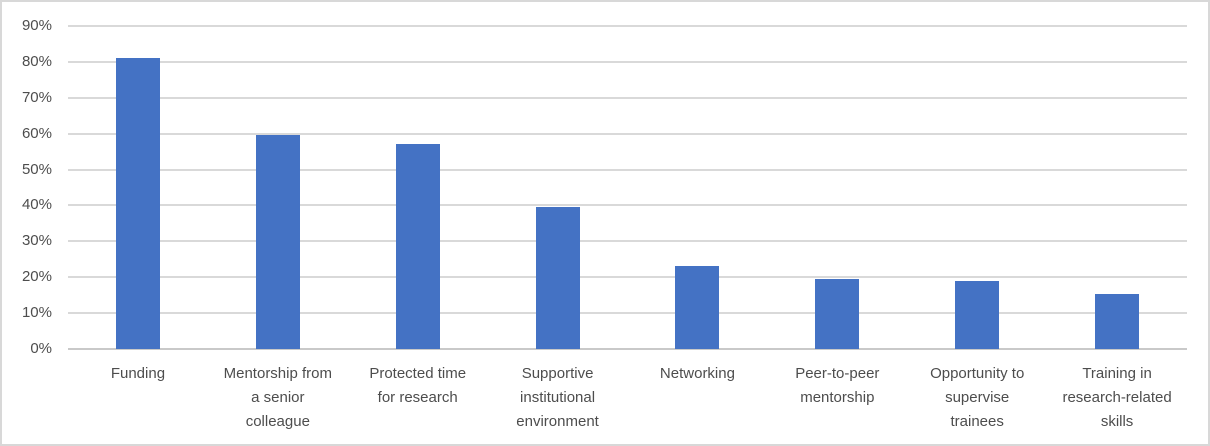 The image size is (1210, 446). What do you see at coordinates (36, 277) in the screenshot?
I see `y-axis-tick-label: 20%` at bounding box center [36, 277].